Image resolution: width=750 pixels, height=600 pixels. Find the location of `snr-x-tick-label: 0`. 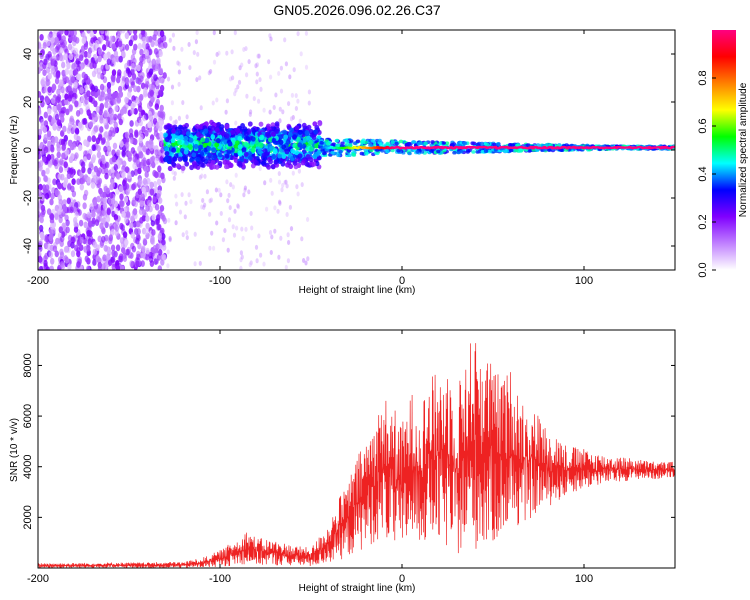

snr-x-tick-label: 0 is located at coordinates (402, 579).